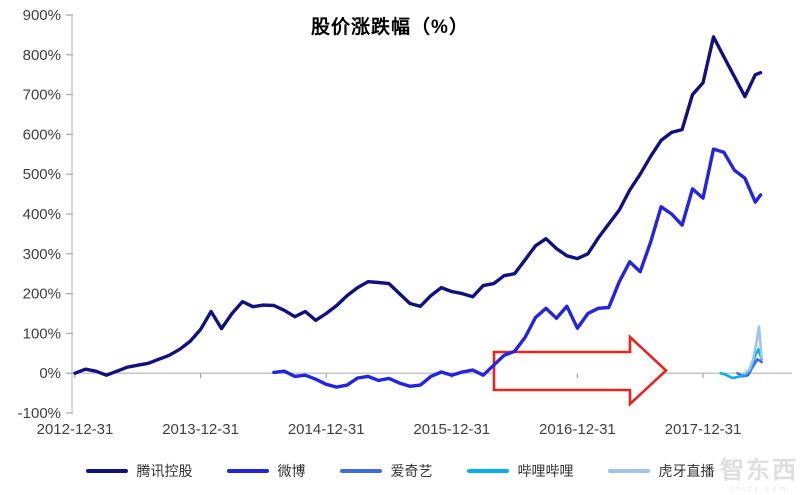 This screenshot has height=495, width=800. Describe the element at coordinates (200, 429) in the screenshot. I see `x-axis-label: 2013-12-31` at that location.